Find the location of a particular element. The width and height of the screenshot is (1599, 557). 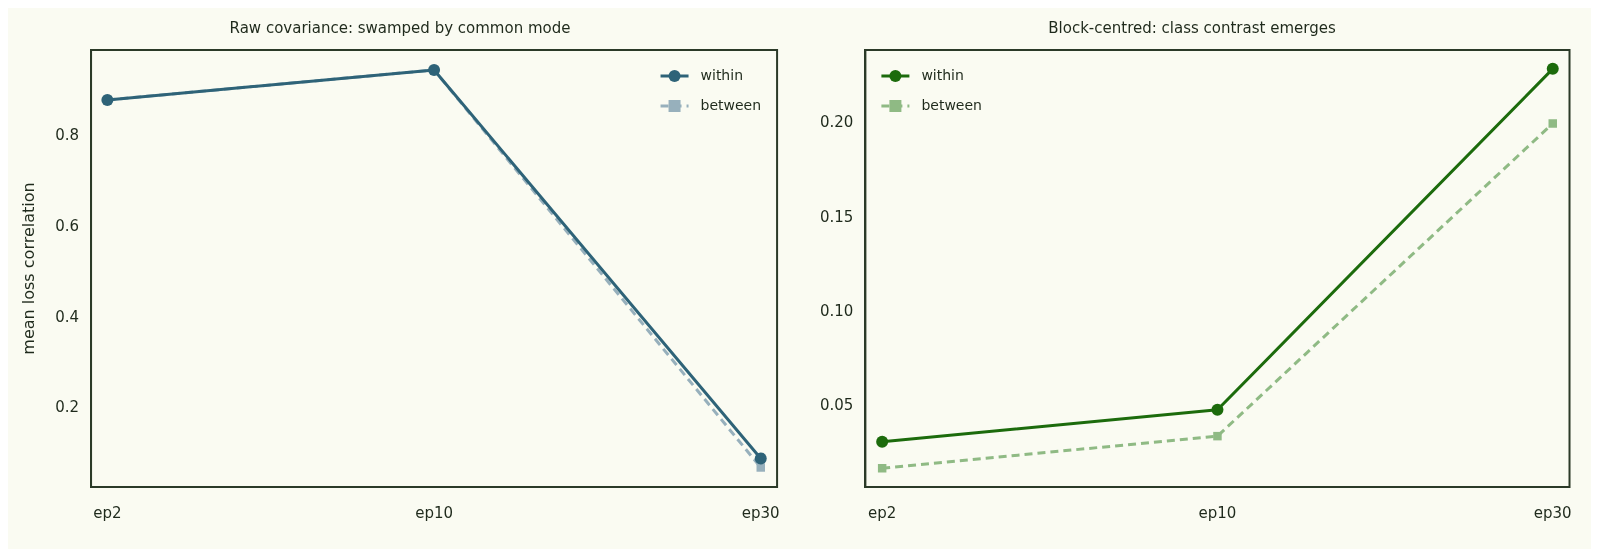

y-axis-title: mean loss correlation is located at coordinates (28, 268).